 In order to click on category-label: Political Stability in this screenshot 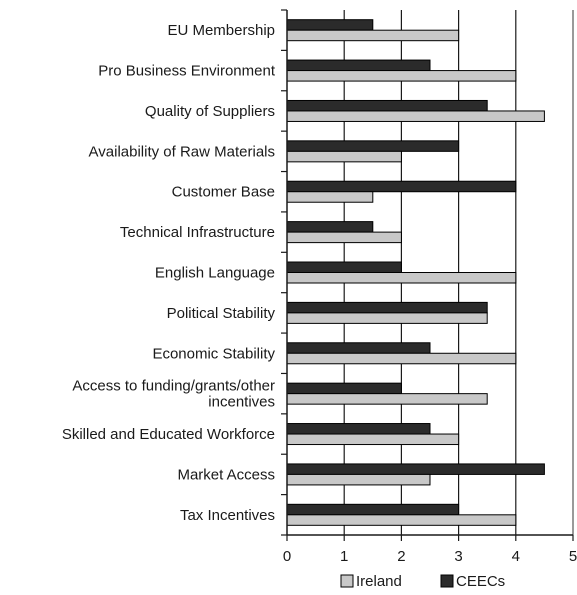, I will do `click(221, 313)`.